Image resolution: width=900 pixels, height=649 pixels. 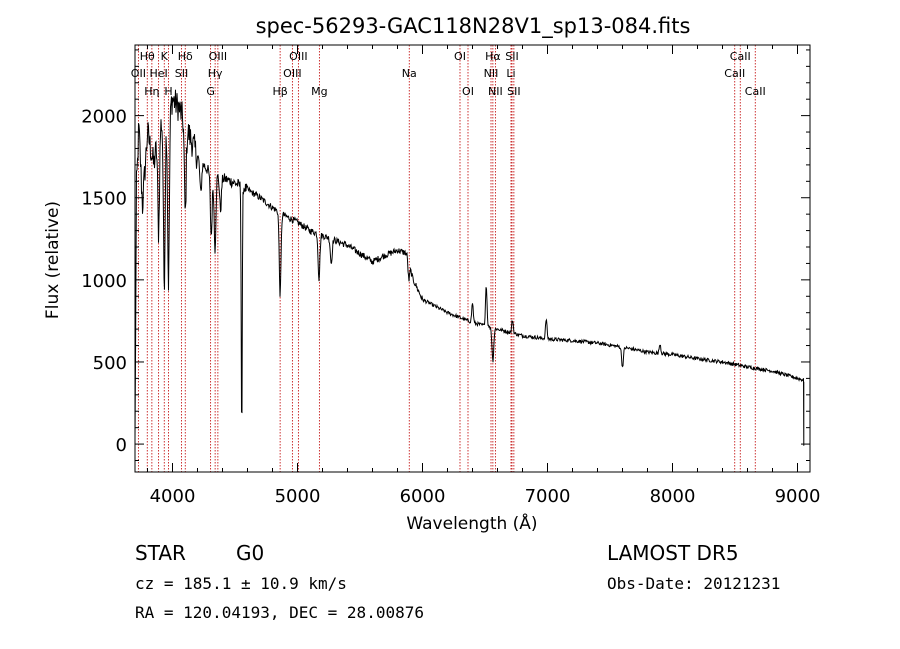 What do you see at coordinates (279, 91) in the screenshot?
I see `spectral-line-label: Hβ` at bounding box center [279, 91].